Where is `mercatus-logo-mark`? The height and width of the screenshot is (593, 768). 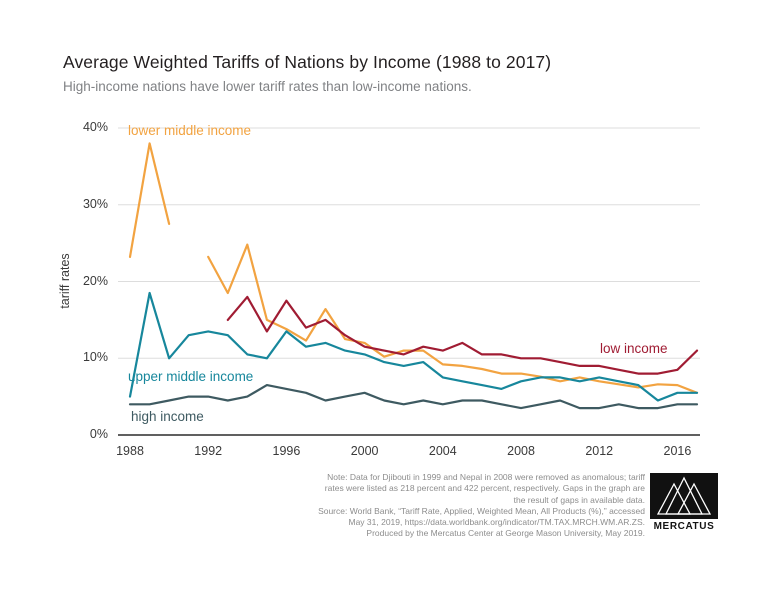
mercatus-logo-mark is located at coordinates (684, 496).